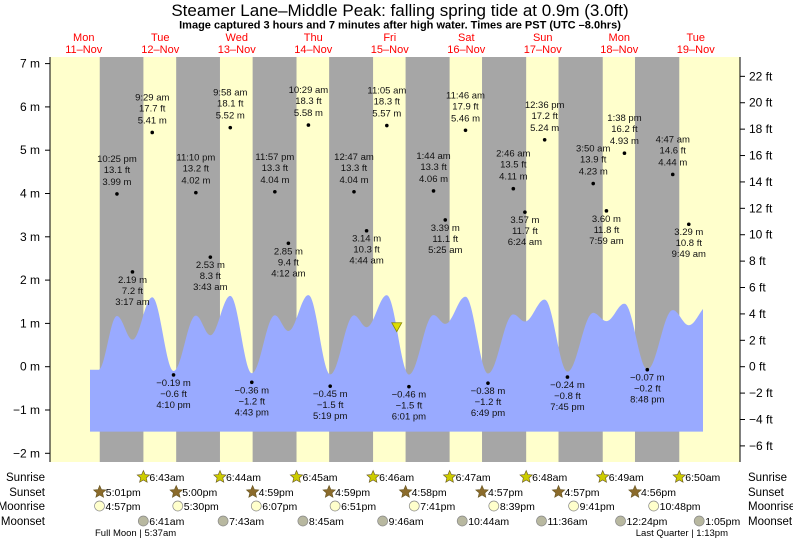 This screenshot has height=539, width=793. What do you see at coordinates (313, 38) in the screenshot?
I see `day-label-dow: Thu` at bounding box center [313, 38].